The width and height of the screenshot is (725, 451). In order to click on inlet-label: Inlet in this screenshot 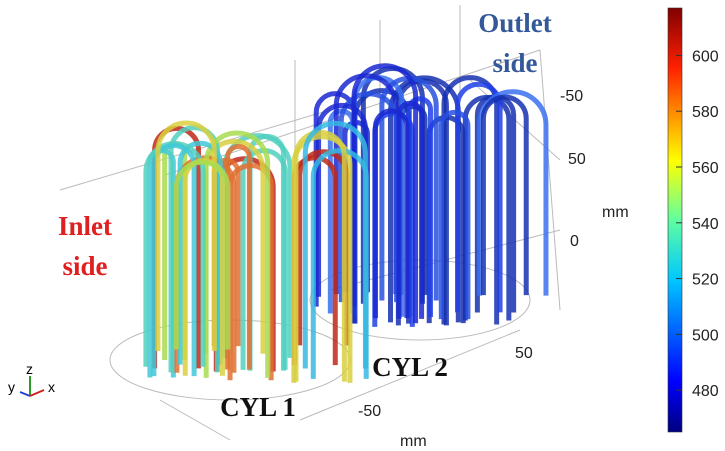, I will do `click(85, 226)`.